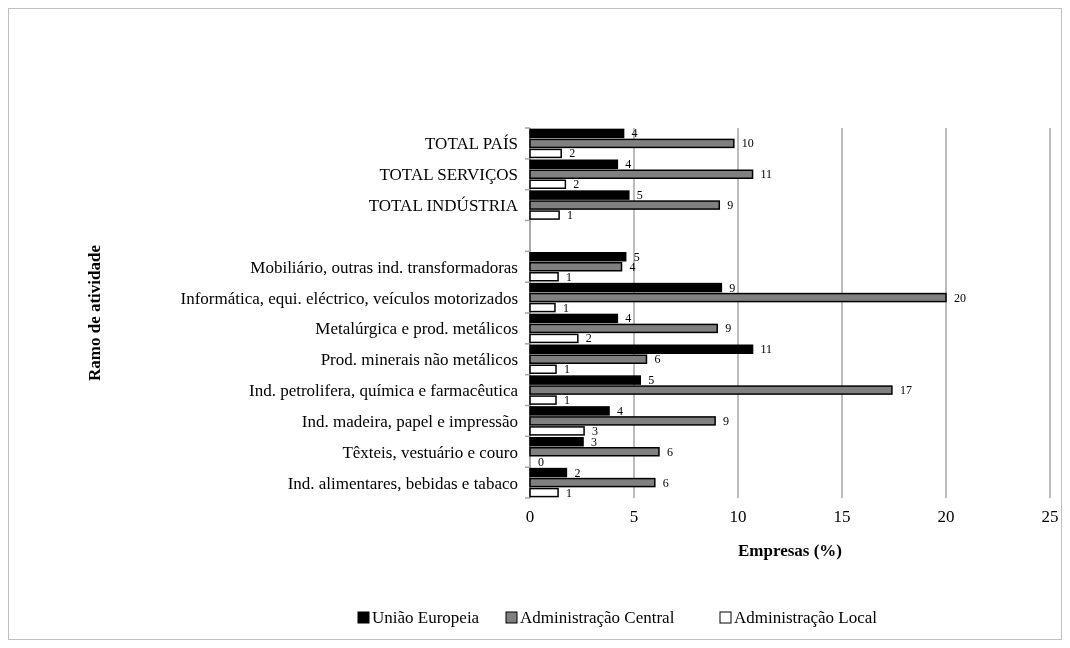 The image size is (1070, 648). What do you see at coordinates (597, 617) in the screenshot?
I see `legend-label: Administração Central` at bounding box center [597, 617].